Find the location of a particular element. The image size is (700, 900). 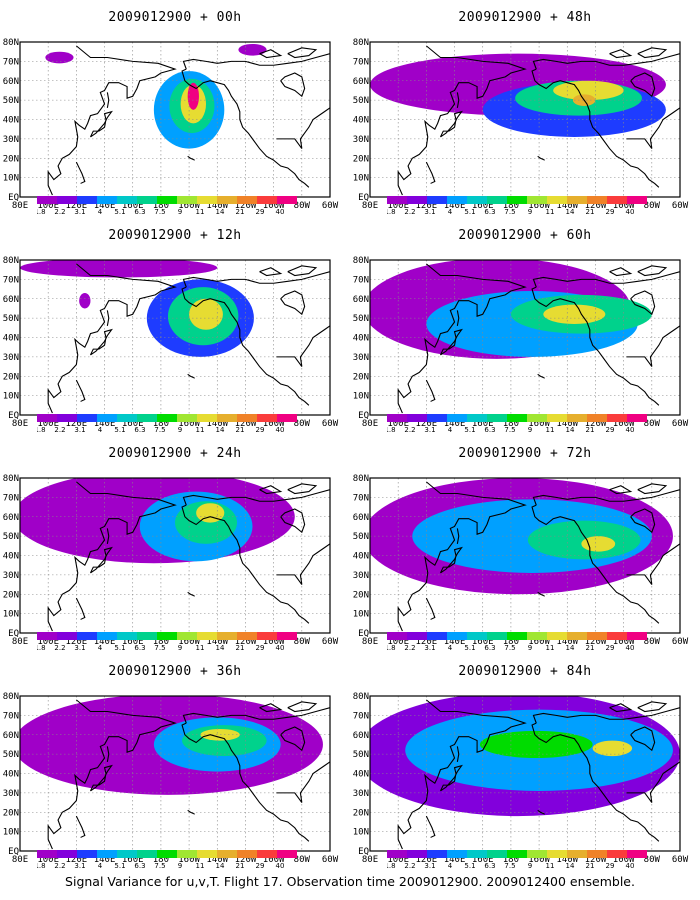

y-tick-label: 30N is located at coordinates (361, 140).